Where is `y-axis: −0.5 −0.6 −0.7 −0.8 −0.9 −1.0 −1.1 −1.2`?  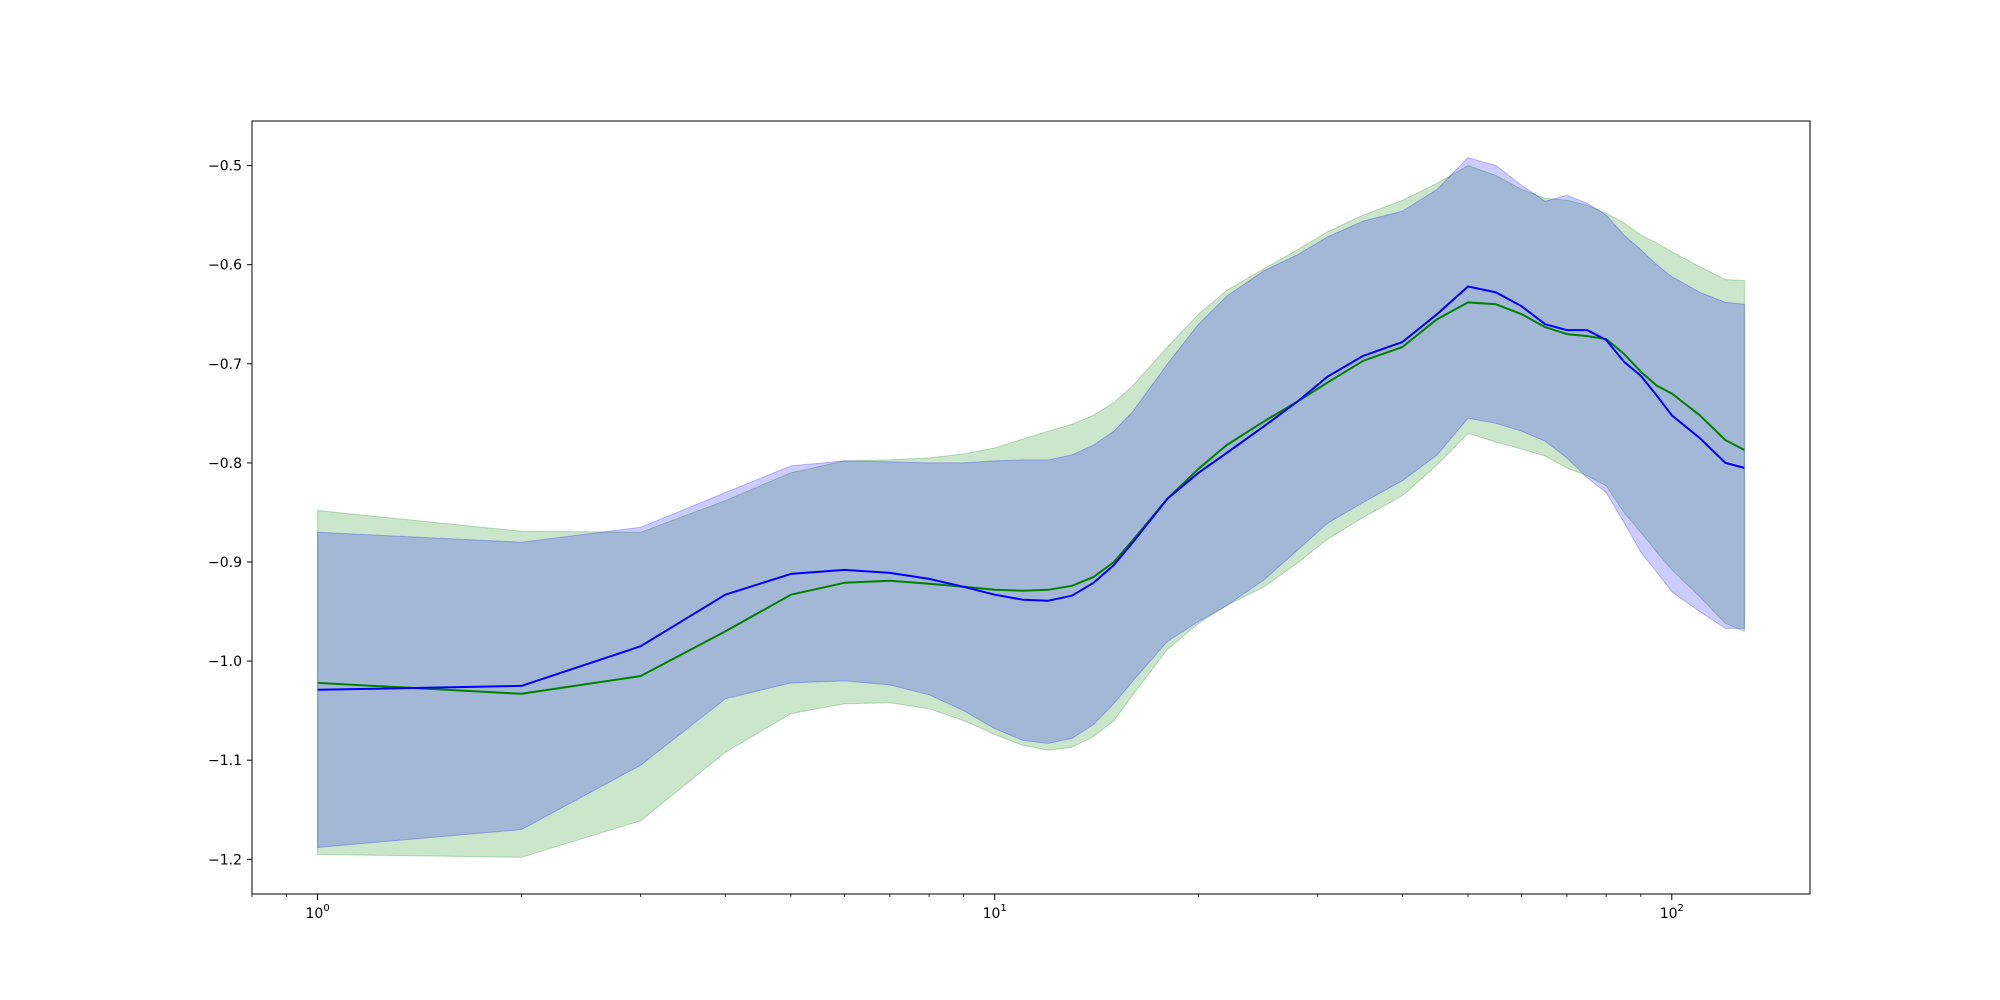 y-axis: −0.5 −0.6 −0.7 −0.8 −0.9 −1.0 −1.1 −1.2 is located at coordinates (230, 513).